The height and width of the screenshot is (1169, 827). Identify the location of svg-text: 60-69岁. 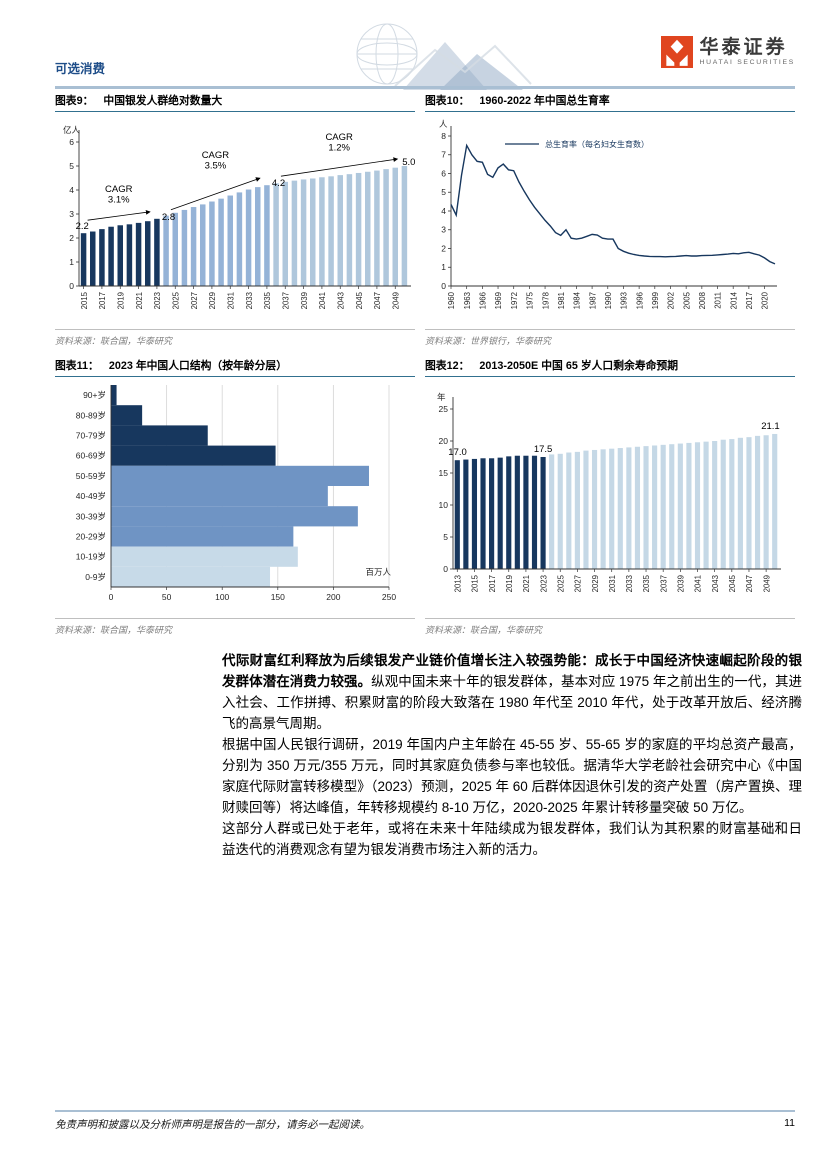
(91, 456).